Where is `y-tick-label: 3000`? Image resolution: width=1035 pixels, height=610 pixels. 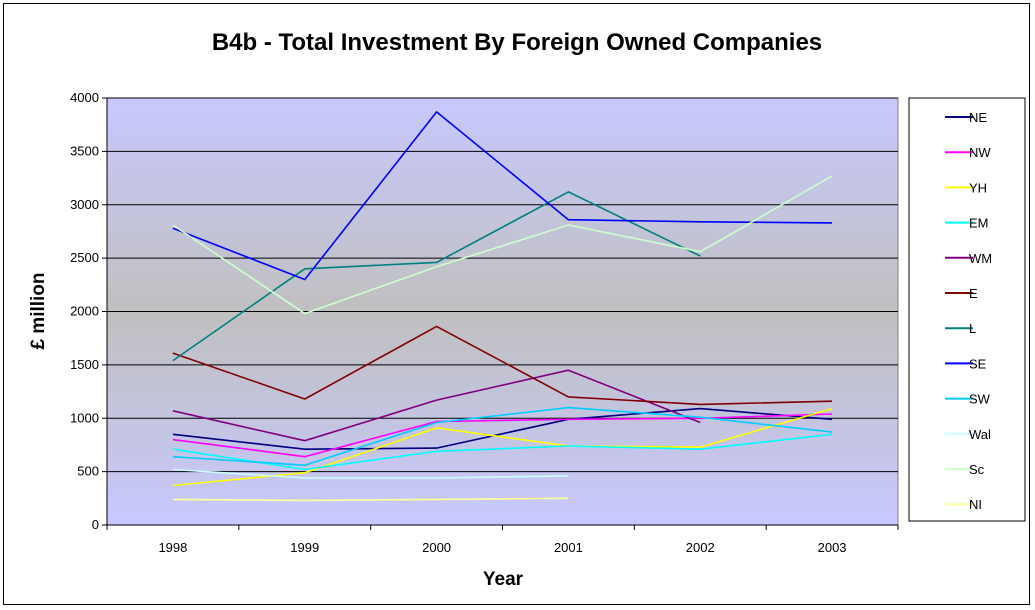
y-tick-label: 3000 is located at coordinates (84, 204).